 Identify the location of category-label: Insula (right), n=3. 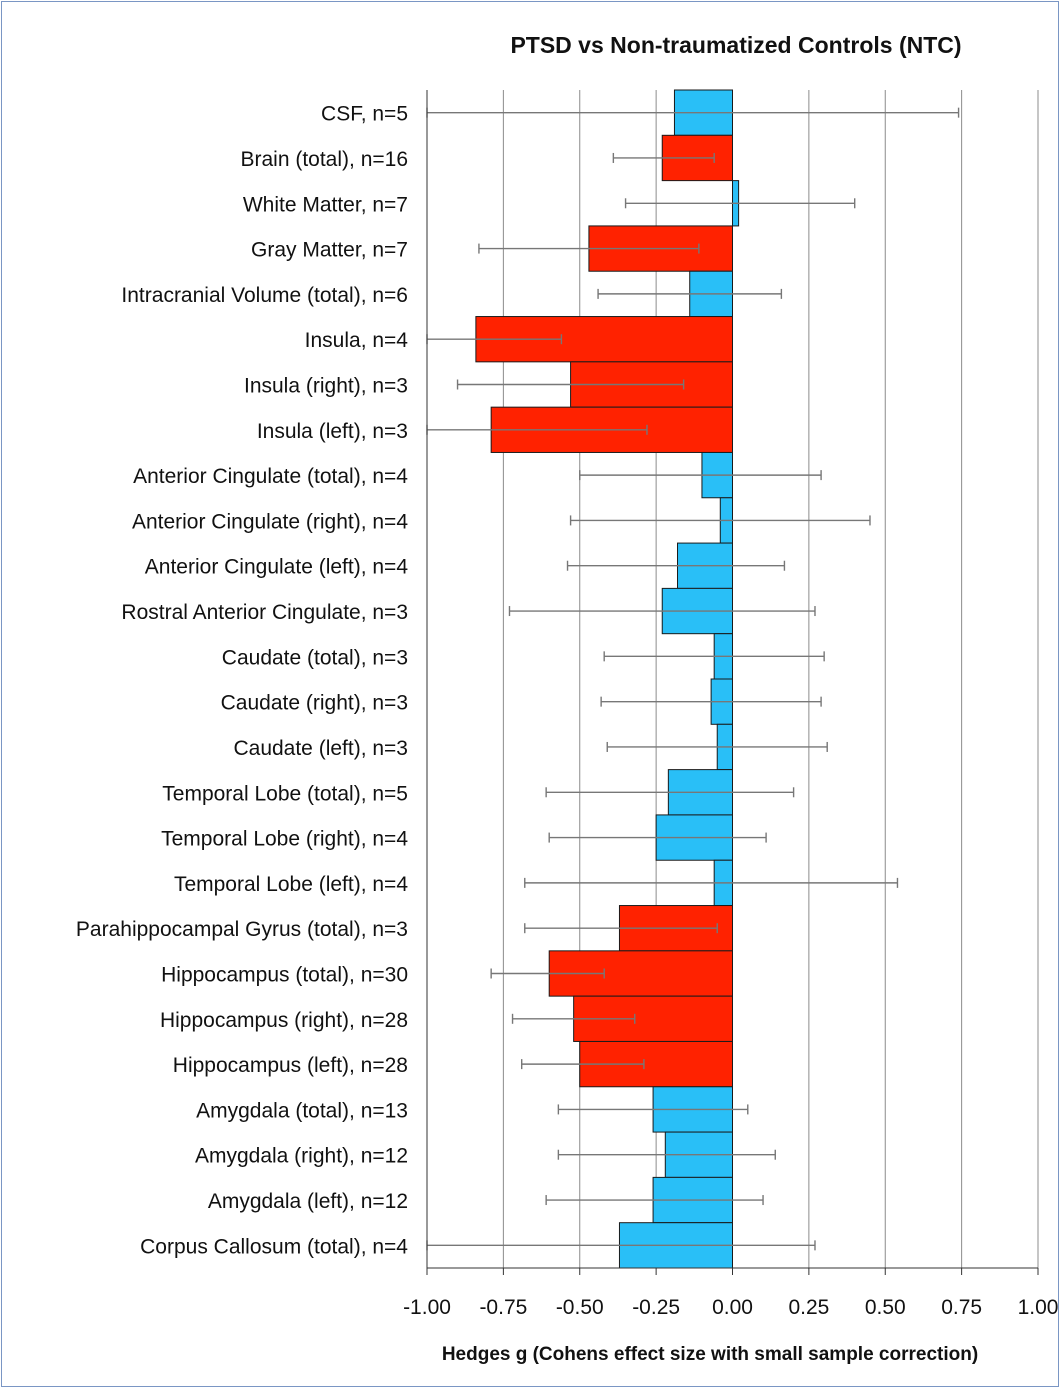
(326, 386).